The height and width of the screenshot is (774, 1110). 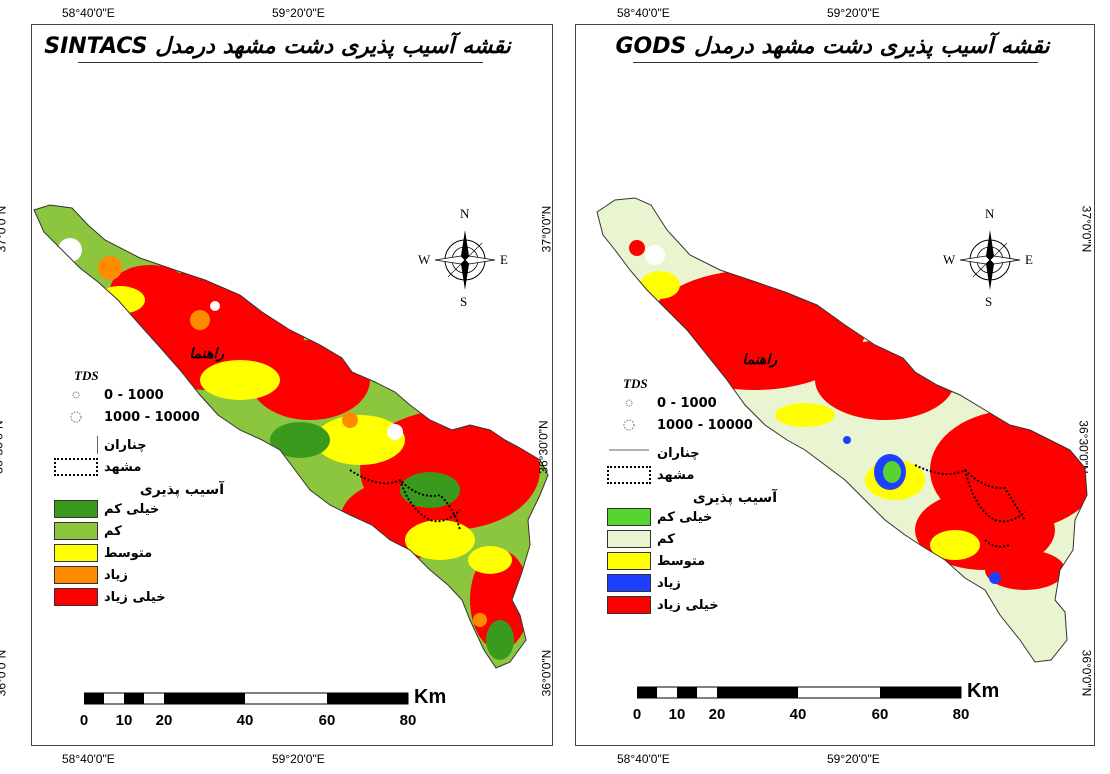 I want to click on very-high-swatch, so click(x=76, y=597).